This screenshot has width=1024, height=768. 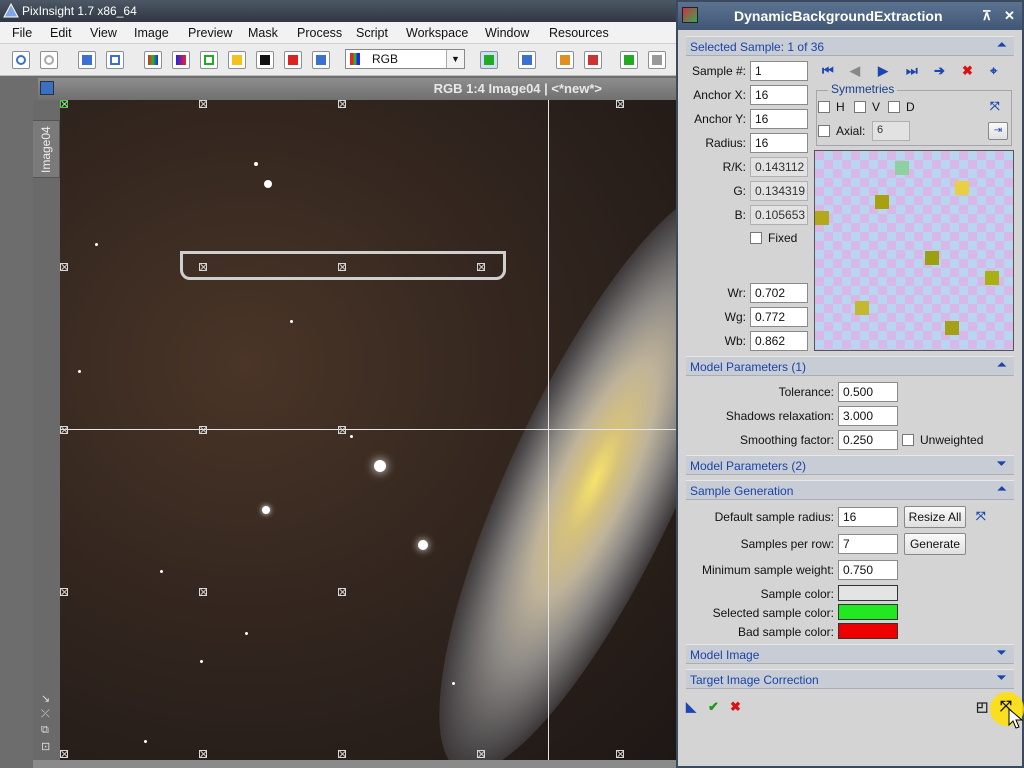 I want to click on clone-image-icon, so click(x=115, y=60).